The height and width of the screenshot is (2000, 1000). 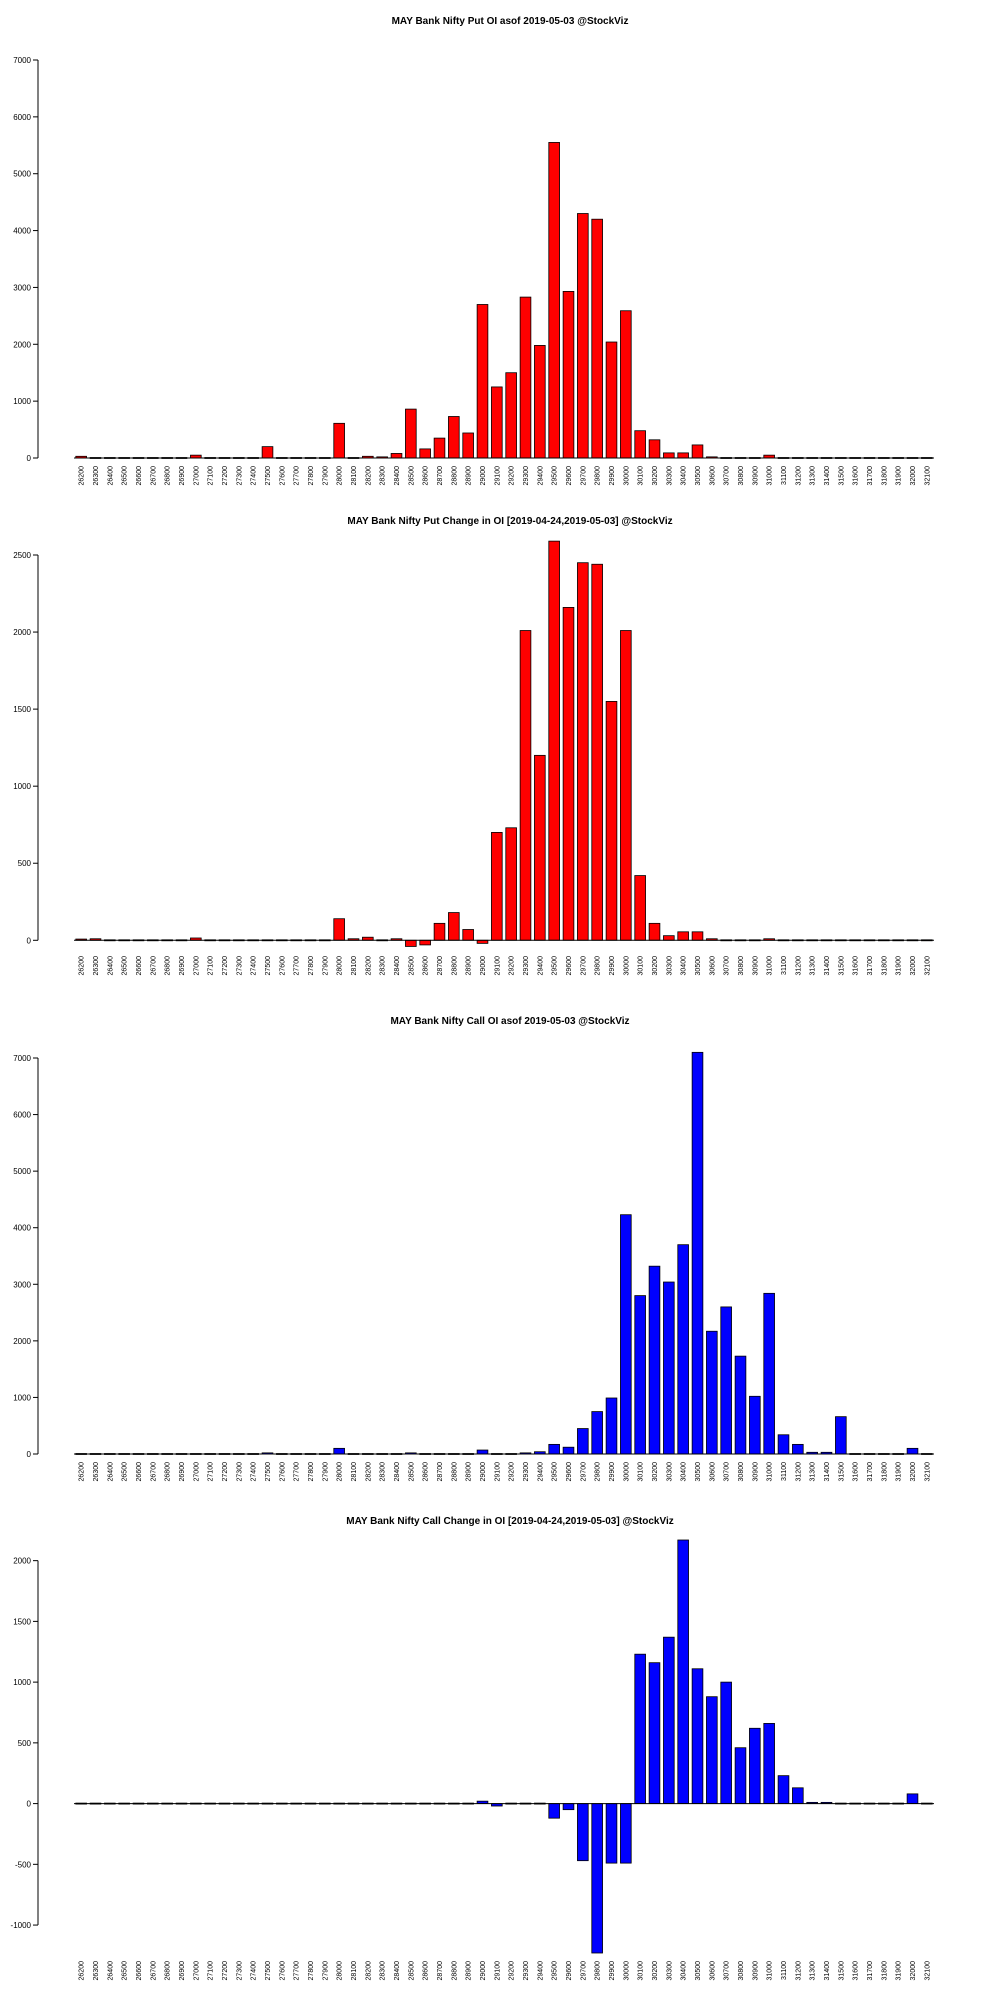 I want to click on x-tick-label: 28800, so click(x=454, y=476).